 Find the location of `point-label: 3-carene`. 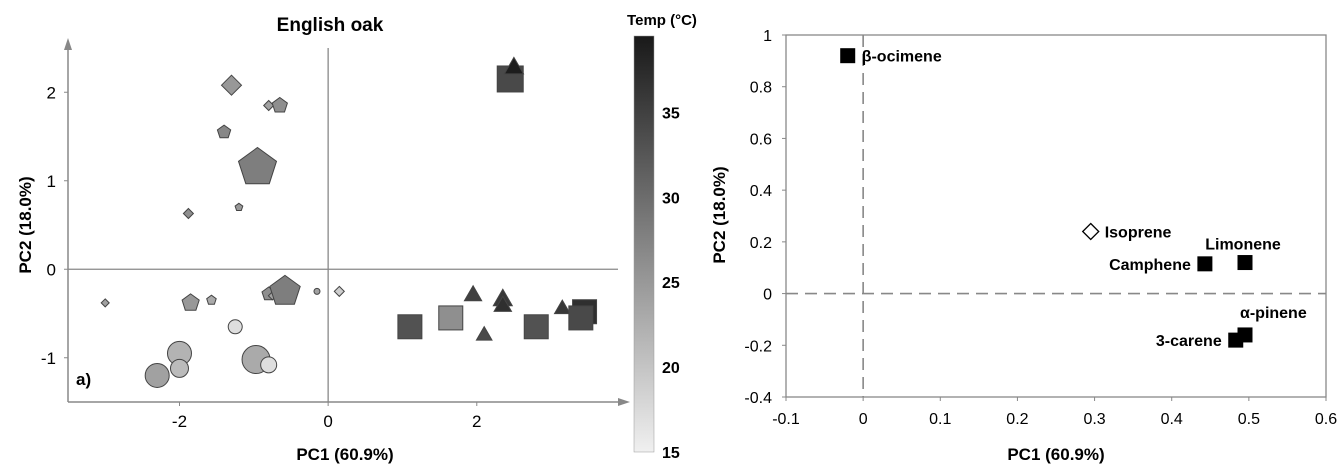

point-label: 3-carene is located at coordinates (1189, 341).